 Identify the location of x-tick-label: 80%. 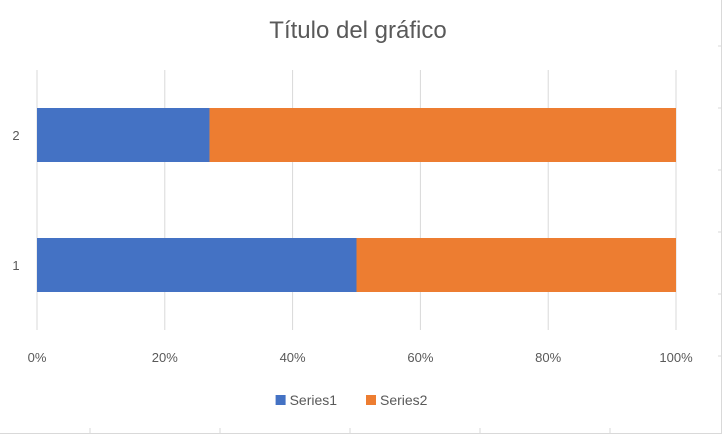
(548, 357).